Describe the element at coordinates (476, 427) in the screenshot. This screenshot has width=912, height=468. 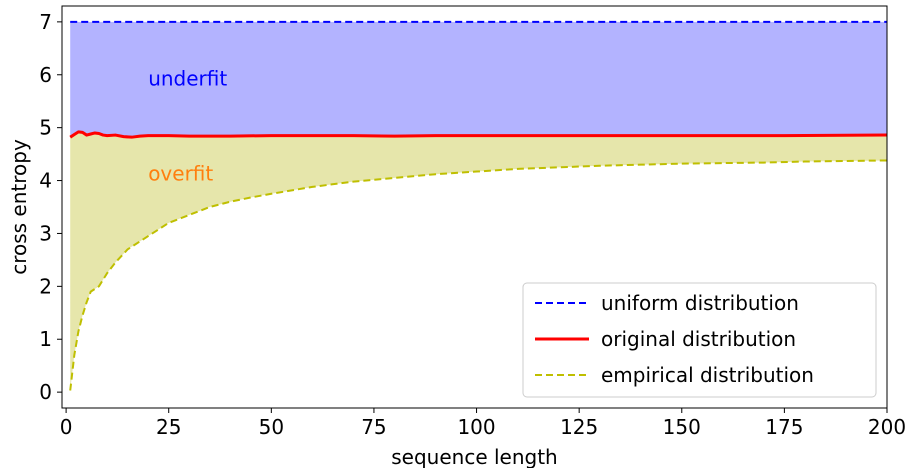
I see `x-tick-label: 100` at that location.